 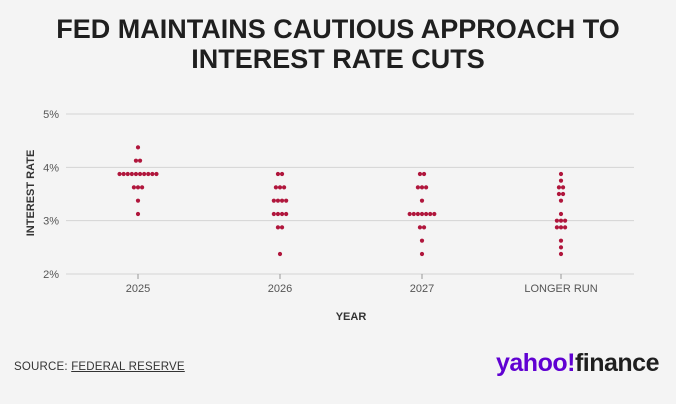 What do you see at coordinates (560, 289) in the screenshot?
I see `x-tick-label: LONGER RUN` at bounding box center [560, 289].